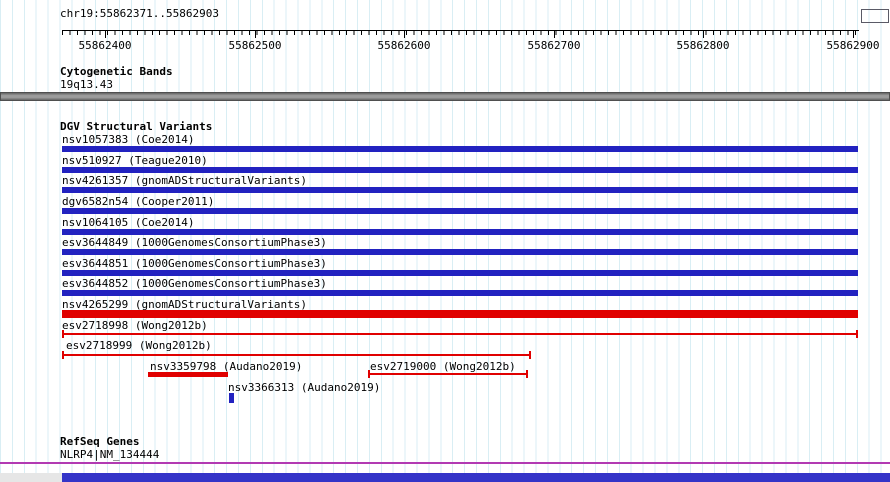  Describe the element at coordinates (86, 84) in the screenshot. I see `cytoband-label: 19q13.43` at that location.